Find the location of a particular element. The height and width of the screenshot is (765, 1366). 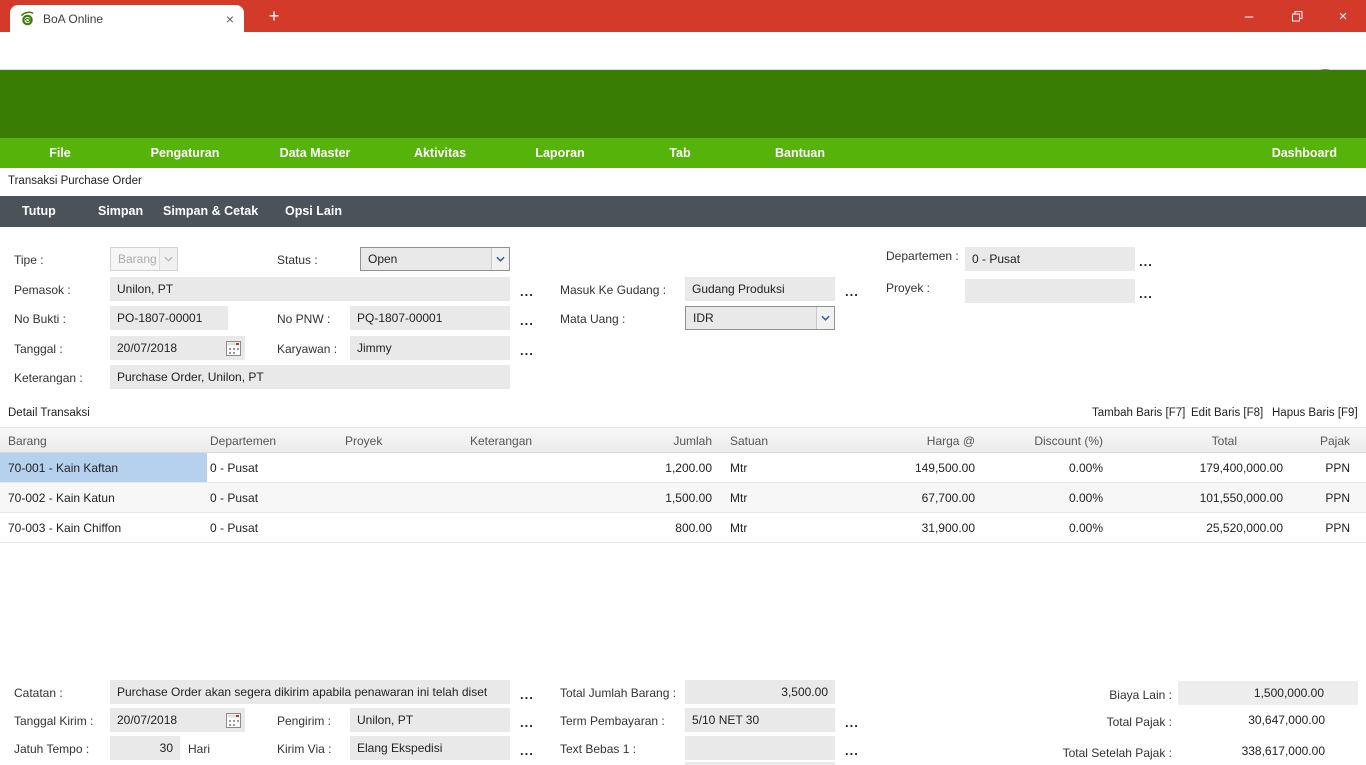

menu-item-tab: Tab is located at coordinates (680, 153).